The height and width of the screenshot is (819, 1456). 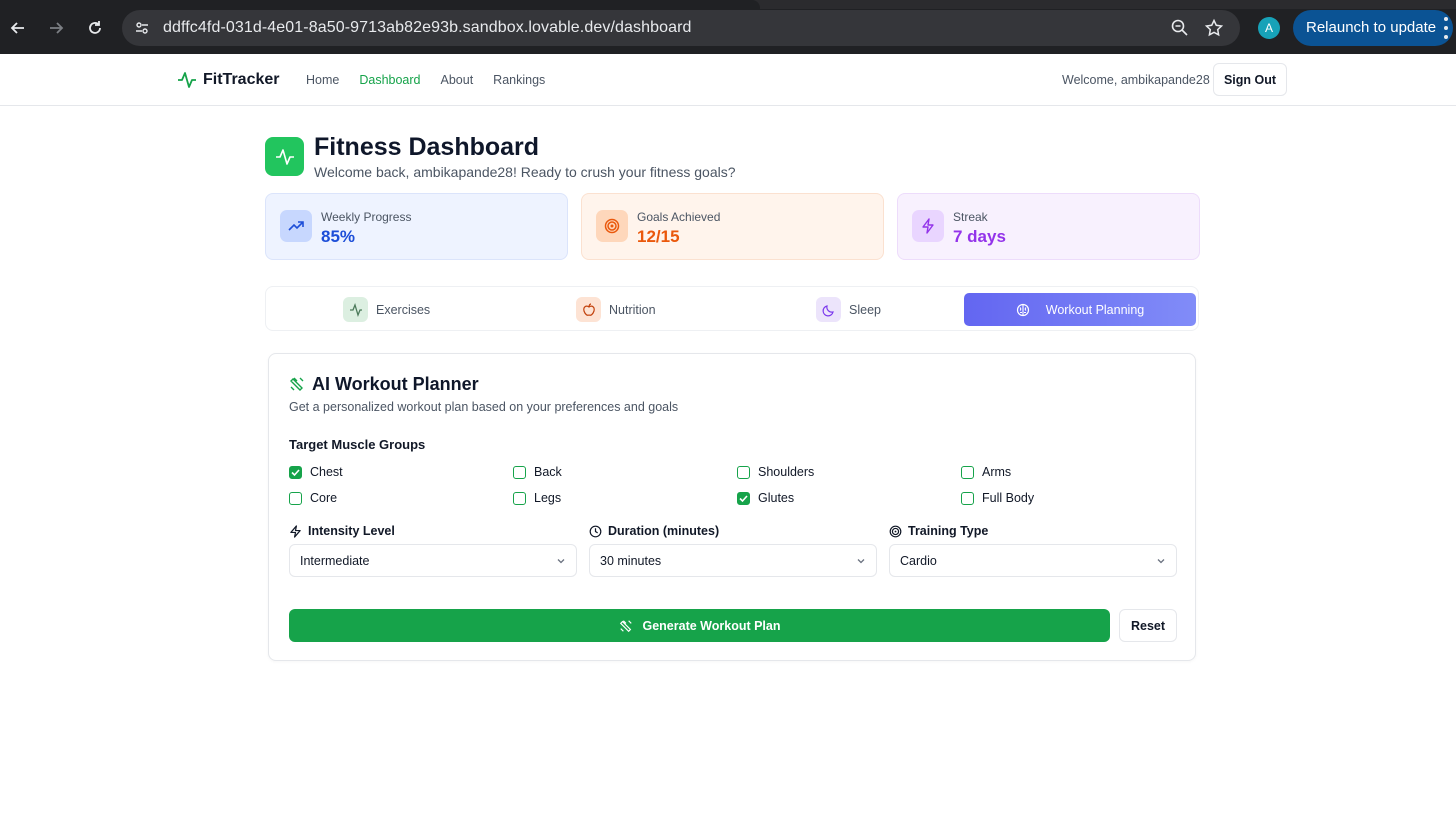 I want to click on checkbox-full-body: Full Body, so click(x=997, y=498).